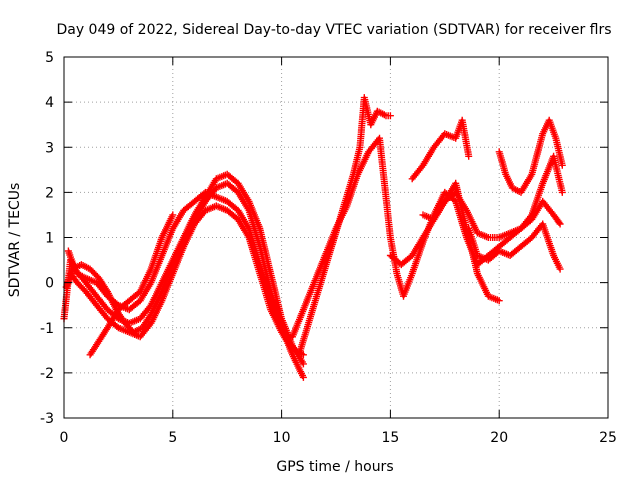 This screenshot has width=640, height=480. What do you see at coordinates (64, 438) in the screenshot?
I see `x-tick-label: 0` at bounding box center [64, 438].